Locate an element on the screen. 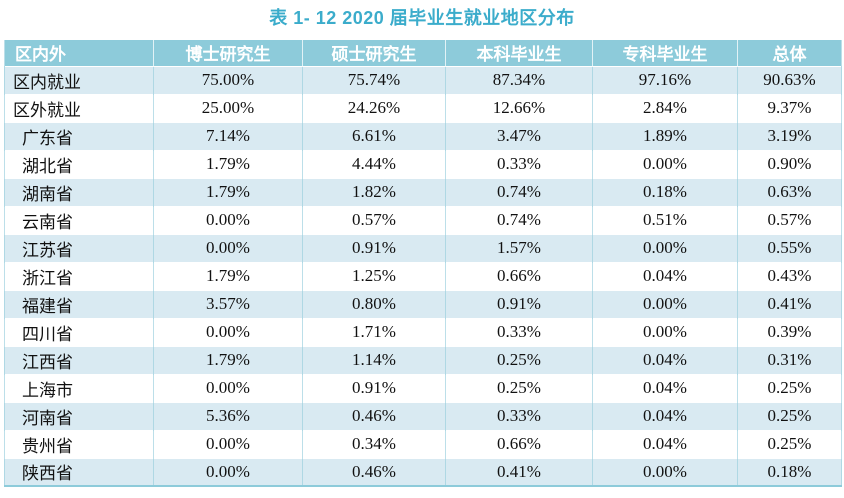 The image size is (844, 498). header-row: 区内外 博士研究生 硕士研究生 本科毕业生 专科毕业生 总体 is located at coordinates (423, 53).